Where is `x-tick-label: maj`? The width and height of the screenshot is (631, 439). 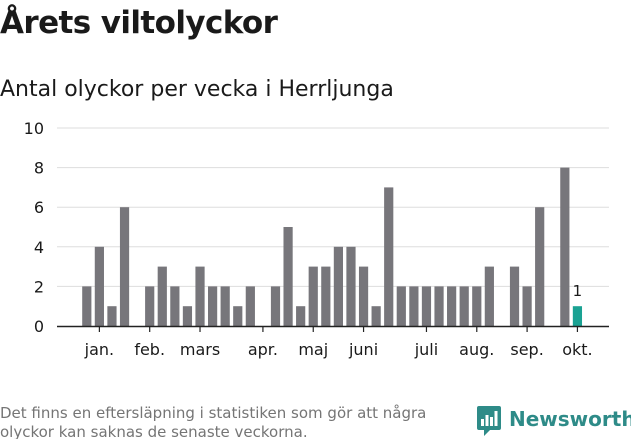
x-tick-label: maj is located at coordinates (313, 349).